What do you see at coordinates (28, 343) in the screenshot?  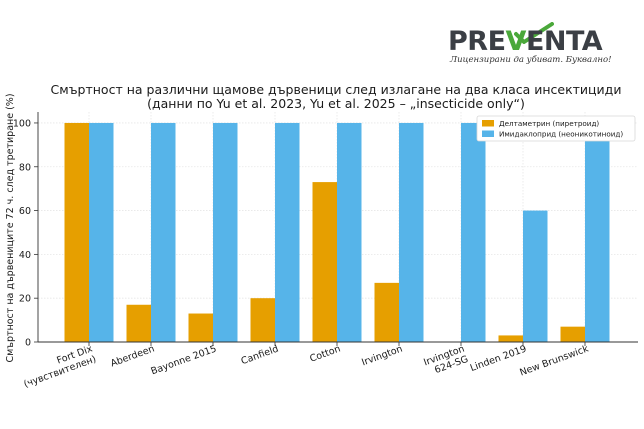 I see `y-tick-label: 0` at bounding box center [28, 343].